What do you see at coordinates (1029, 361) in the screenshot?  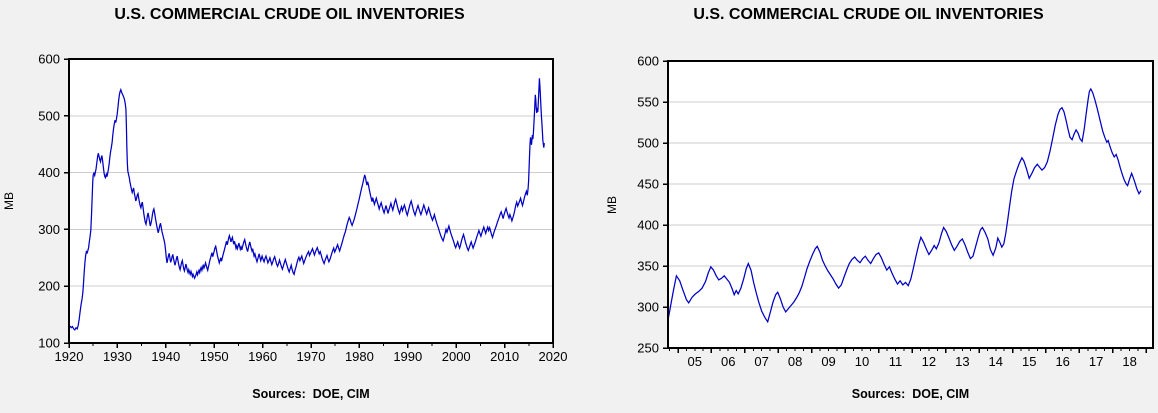 I see `svg-text: 15` at bounding box center [1029, 361].